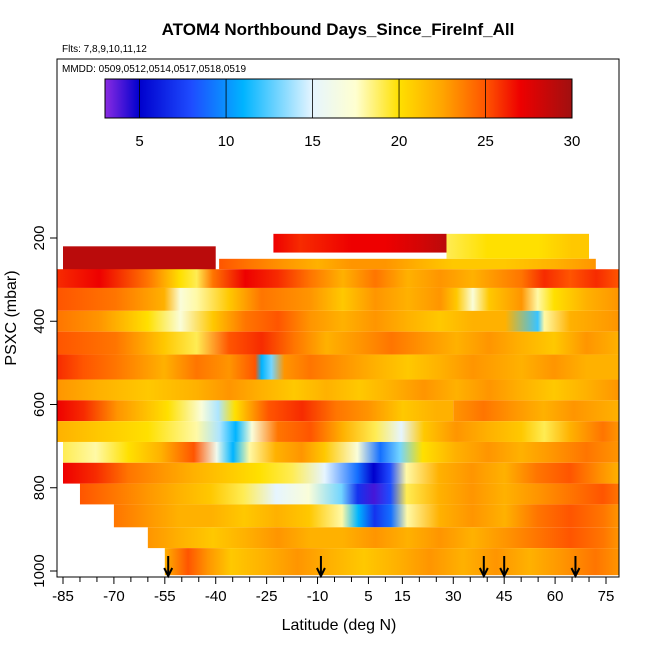 The image size is (650, 650). I want to click on y-axis-label: PSXC (mbar), so click(11, 317).